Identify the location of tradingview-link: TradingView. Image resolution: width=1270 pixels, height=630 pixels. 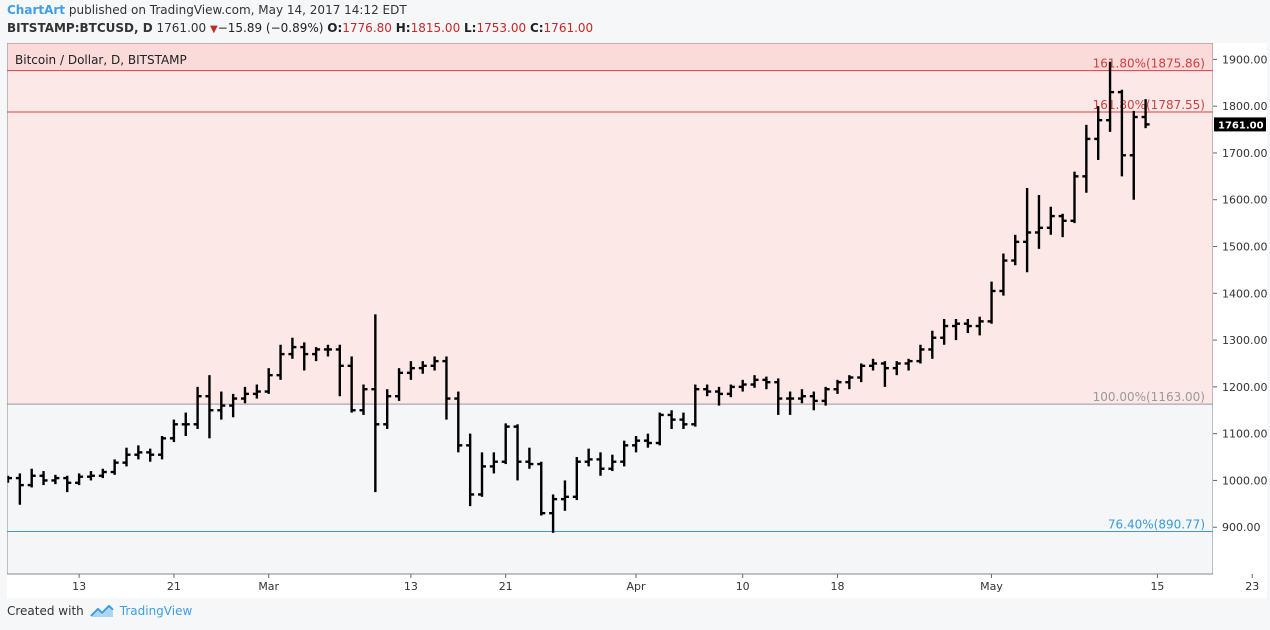
(156, 611).